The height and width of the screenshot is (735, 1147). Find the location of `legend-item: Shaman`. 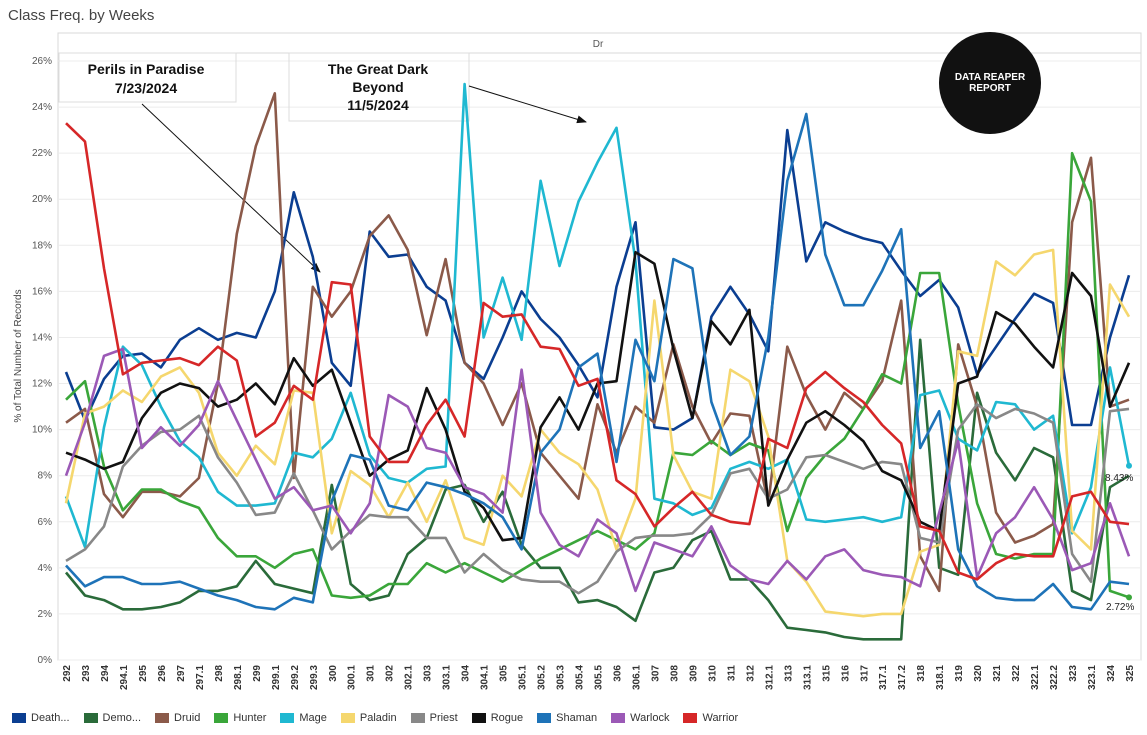

legend-item: Shaman is located at coordinates (567, 718).